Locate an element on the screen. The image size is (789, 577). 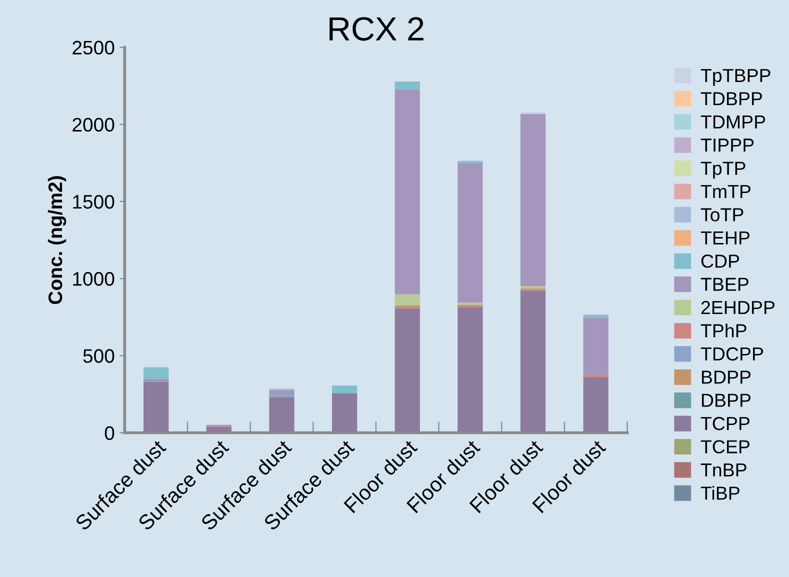
legend-label: DBPP is located at coordinates (726, 400).